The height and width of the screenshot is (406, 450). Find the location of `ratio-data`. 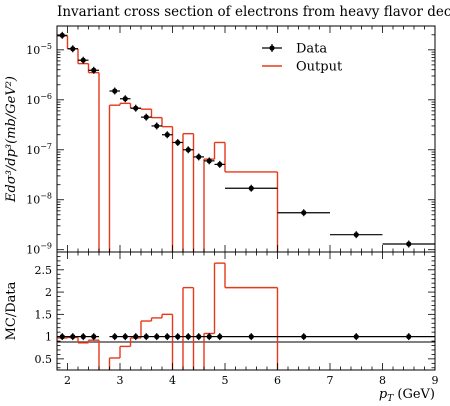

ratio-data is located at coordinates (246, 337).